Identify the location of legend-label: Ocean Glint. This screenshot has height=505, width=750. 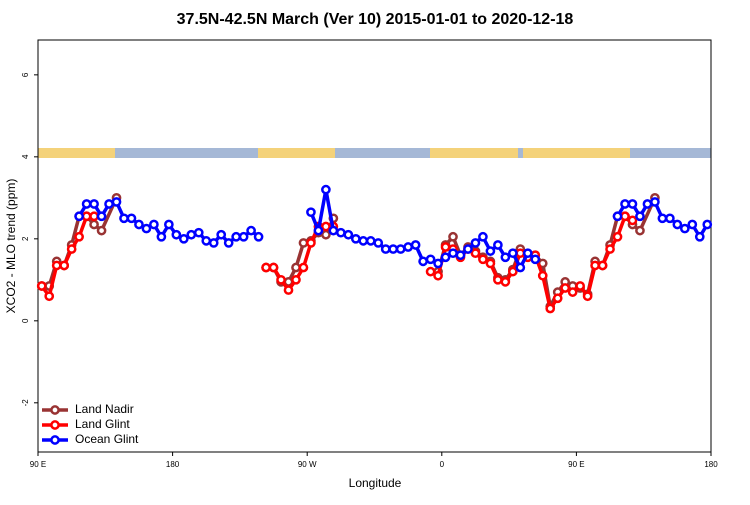
(107, 439).